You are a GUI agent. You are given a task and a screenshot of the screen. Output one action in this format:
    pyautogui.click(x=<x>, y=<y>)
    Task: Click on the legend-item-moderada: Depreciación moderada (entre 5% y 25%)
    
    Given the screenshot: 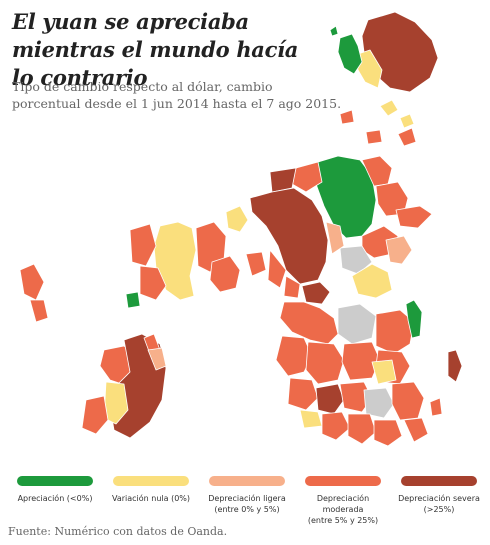 What is the action you would take?
    pyautogui.click(x=343, y=501)
    